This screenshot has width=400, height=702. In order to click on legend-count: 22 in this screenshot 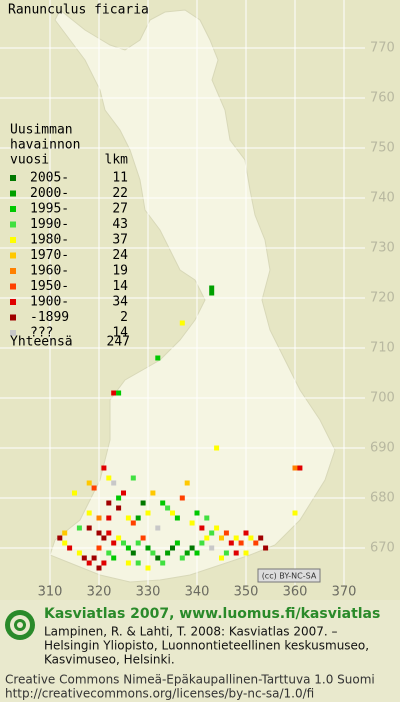, I will do `click(120, 193)`.